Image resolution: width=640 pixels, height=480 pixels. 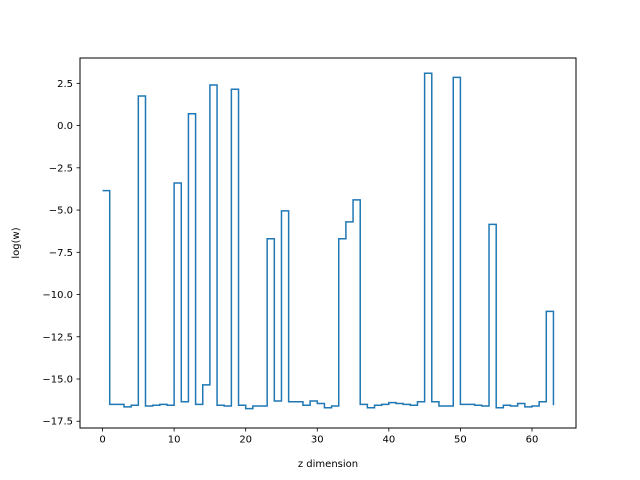 What do you see at coordinates (61, 168) in the screenshot?
I see `y-tick-label: −2.5` at bounding box center [61, 168].